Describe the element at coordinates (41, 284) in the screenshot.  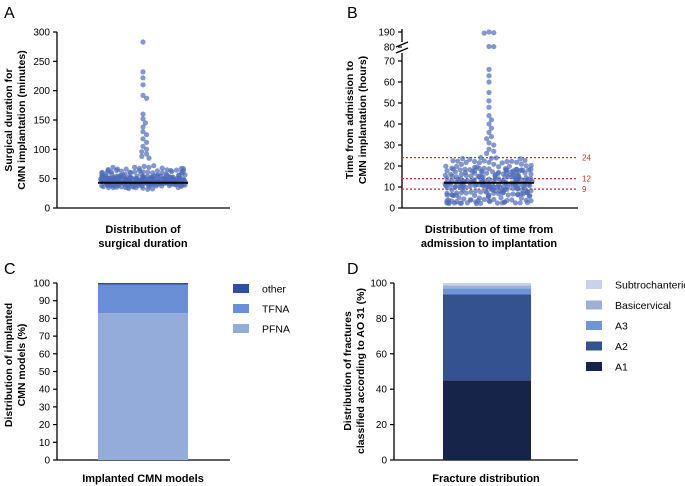
I see `panel-c-ytick-label: 100` at that location.